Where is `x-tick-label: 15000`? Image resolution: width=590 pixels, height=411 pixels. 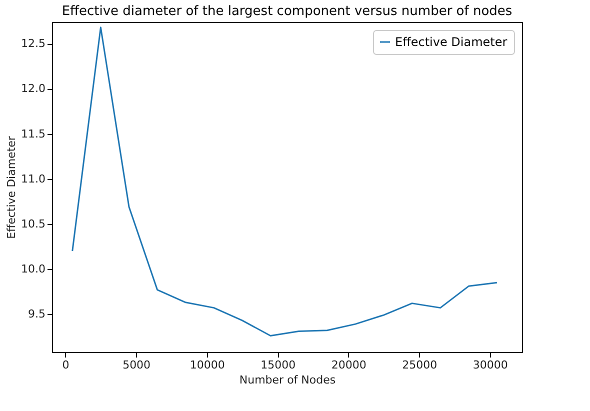
x-tick-label: 15000 is located at coordinates (278, 365).